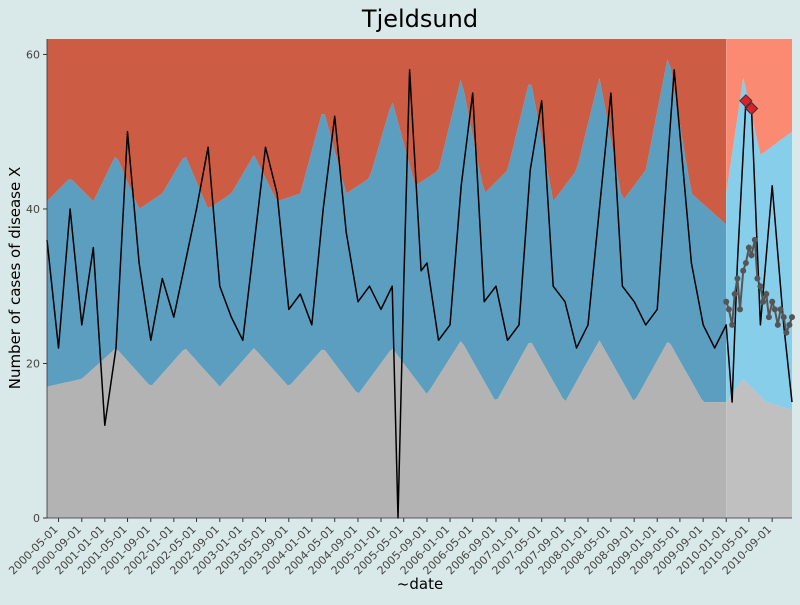 This screenshot has height=605, width=800. I want to click on y-tick-label: 40, so click(33, 209).